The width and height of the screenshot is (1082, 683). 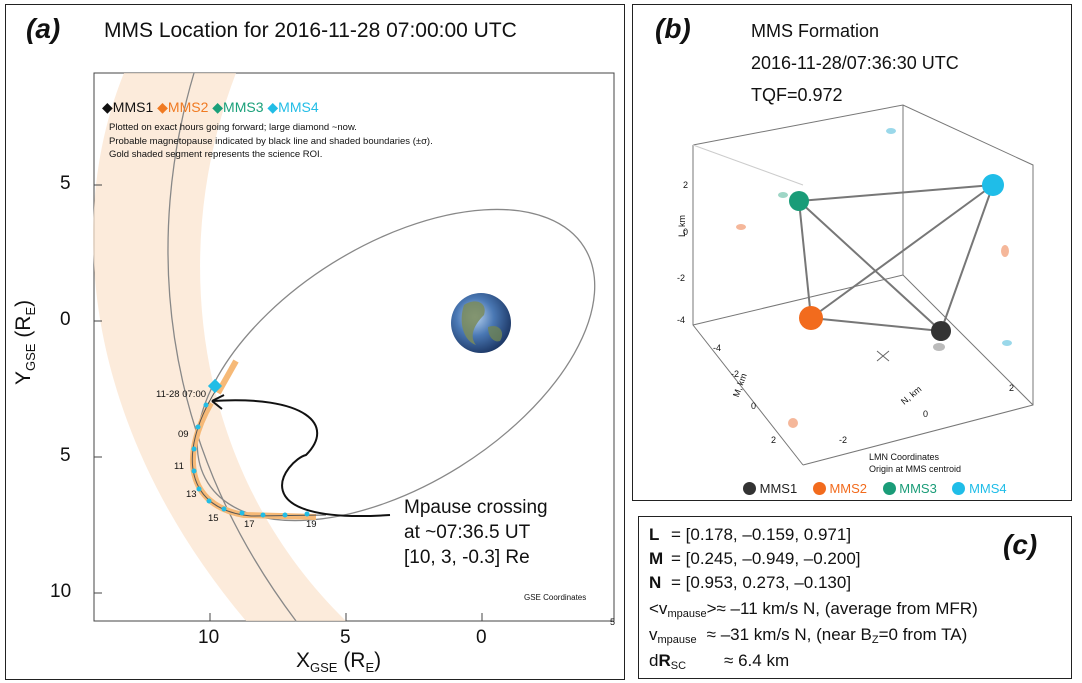 What do you see at coordinates (181, 394) in the screenshot?
I see `time-label: 11-28 07:00` at bounding box center [181, 394].